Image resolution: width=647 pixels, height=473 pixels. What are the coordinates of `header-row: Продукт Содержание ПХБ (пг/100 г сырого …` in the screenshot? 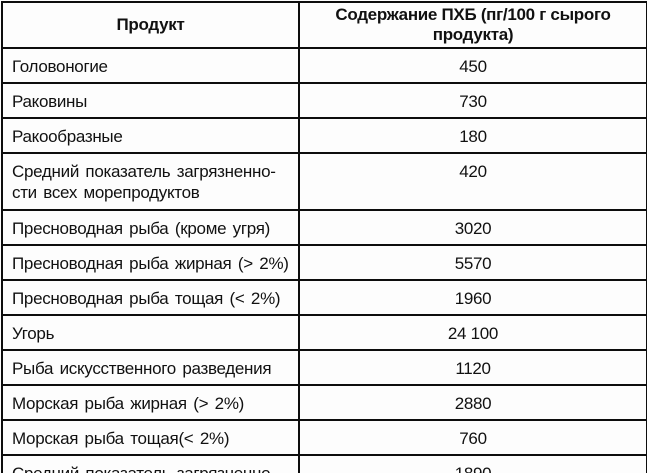 It's located at (324, 25).